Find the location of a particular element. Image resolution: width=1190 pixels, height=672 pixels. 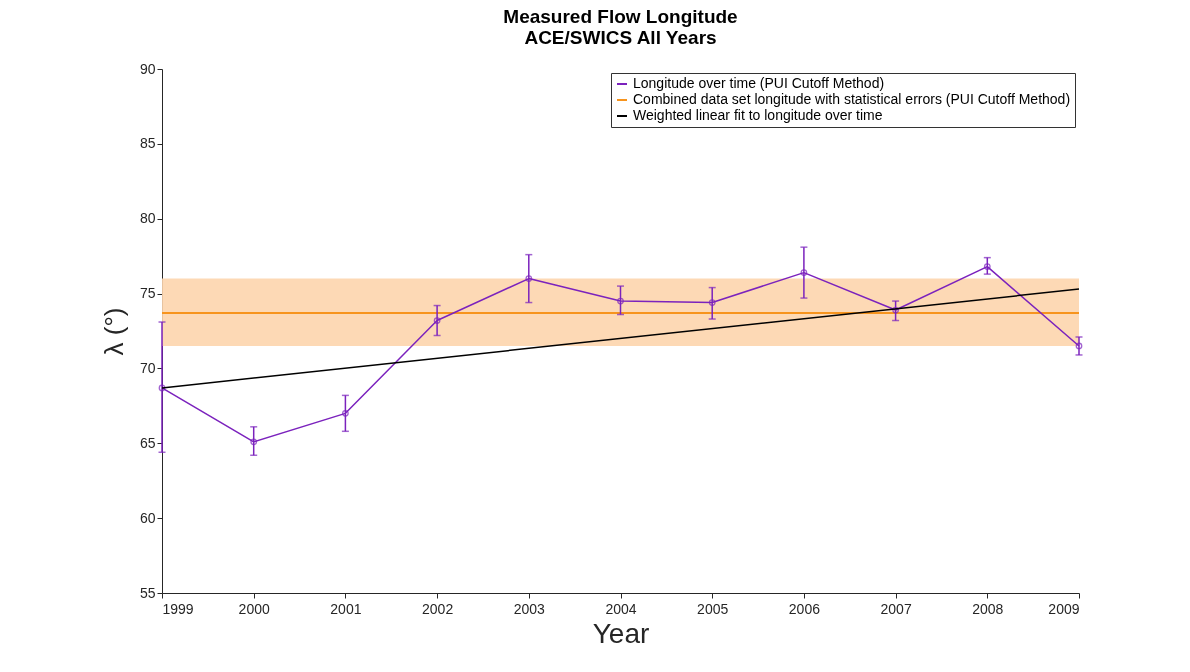

y-tick-label: 65 is located at coordinates (147, 442).